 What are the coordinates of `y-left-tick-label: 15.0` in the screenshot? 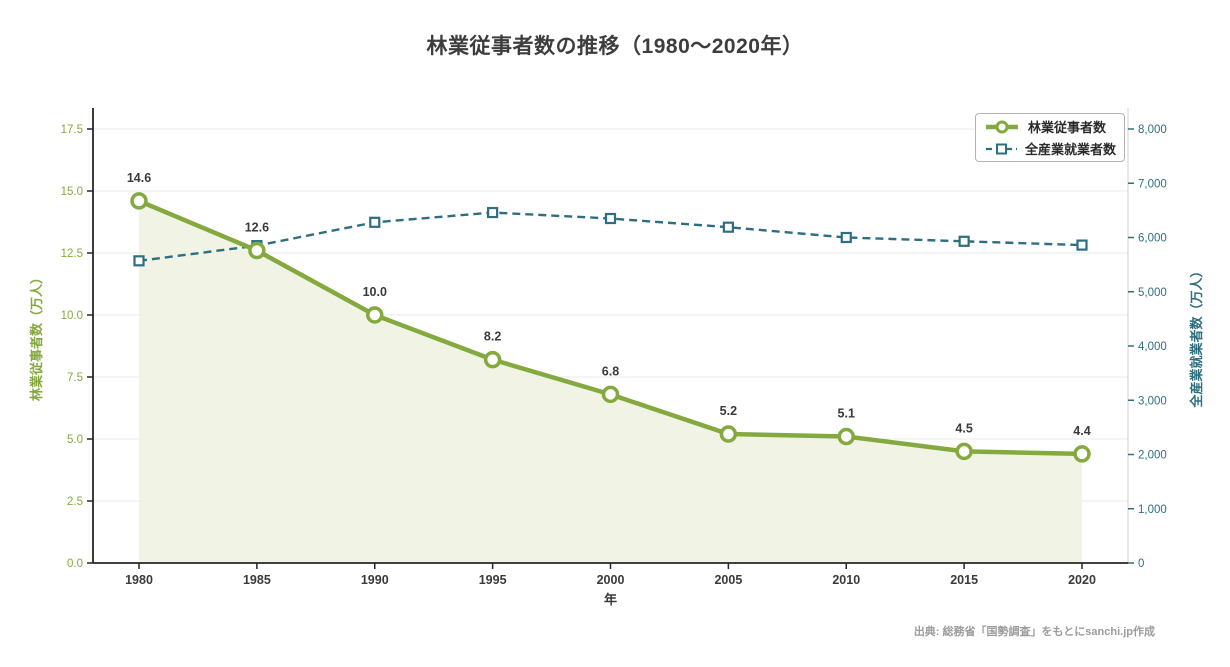 It's located at (72, 192).